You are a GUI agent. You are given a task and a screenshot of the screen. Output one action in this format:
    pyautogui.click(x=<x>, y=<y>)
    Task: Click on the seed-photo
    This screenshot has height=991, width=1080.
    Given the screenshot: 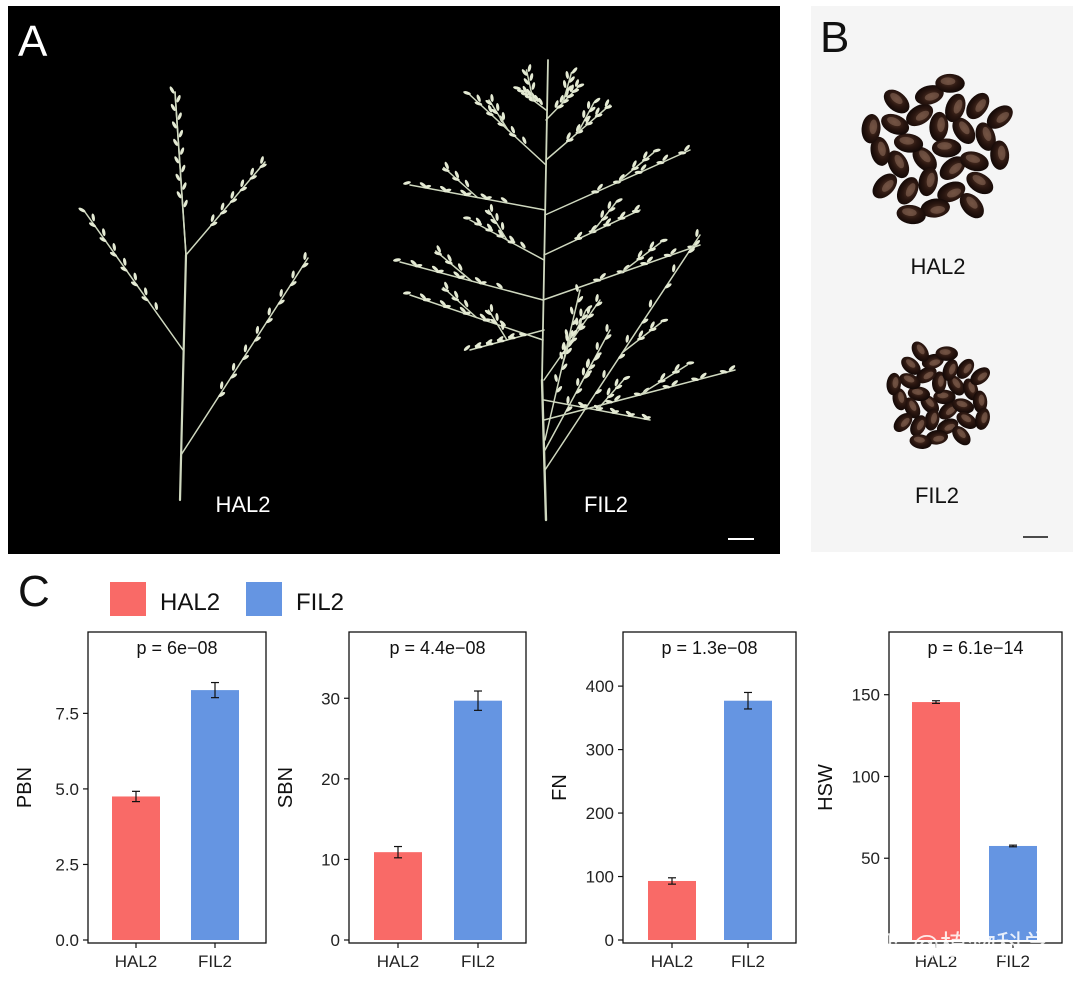 What is the action you would take?
    pyautogui.click(x=937, y=261)
    